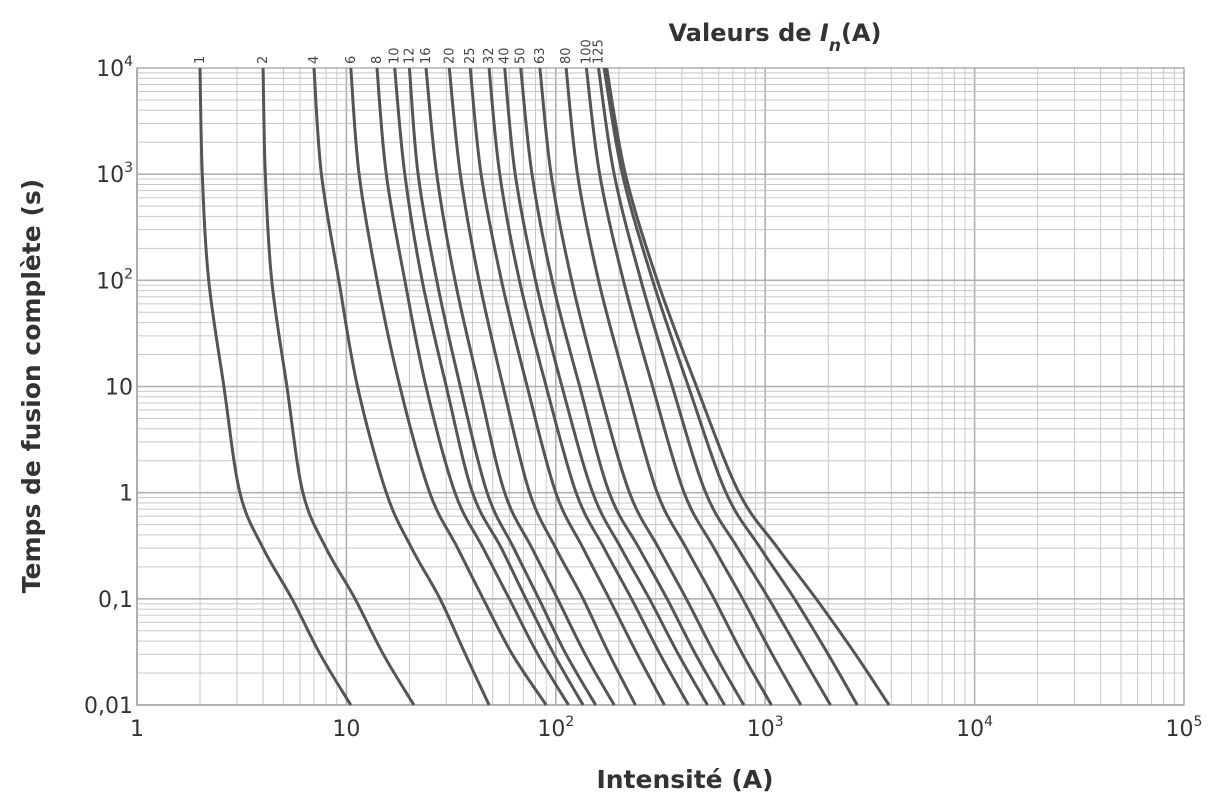  Describe the element at coordinates (521, 55) in the screenshot. I see `series-label-50: 50` at that location.